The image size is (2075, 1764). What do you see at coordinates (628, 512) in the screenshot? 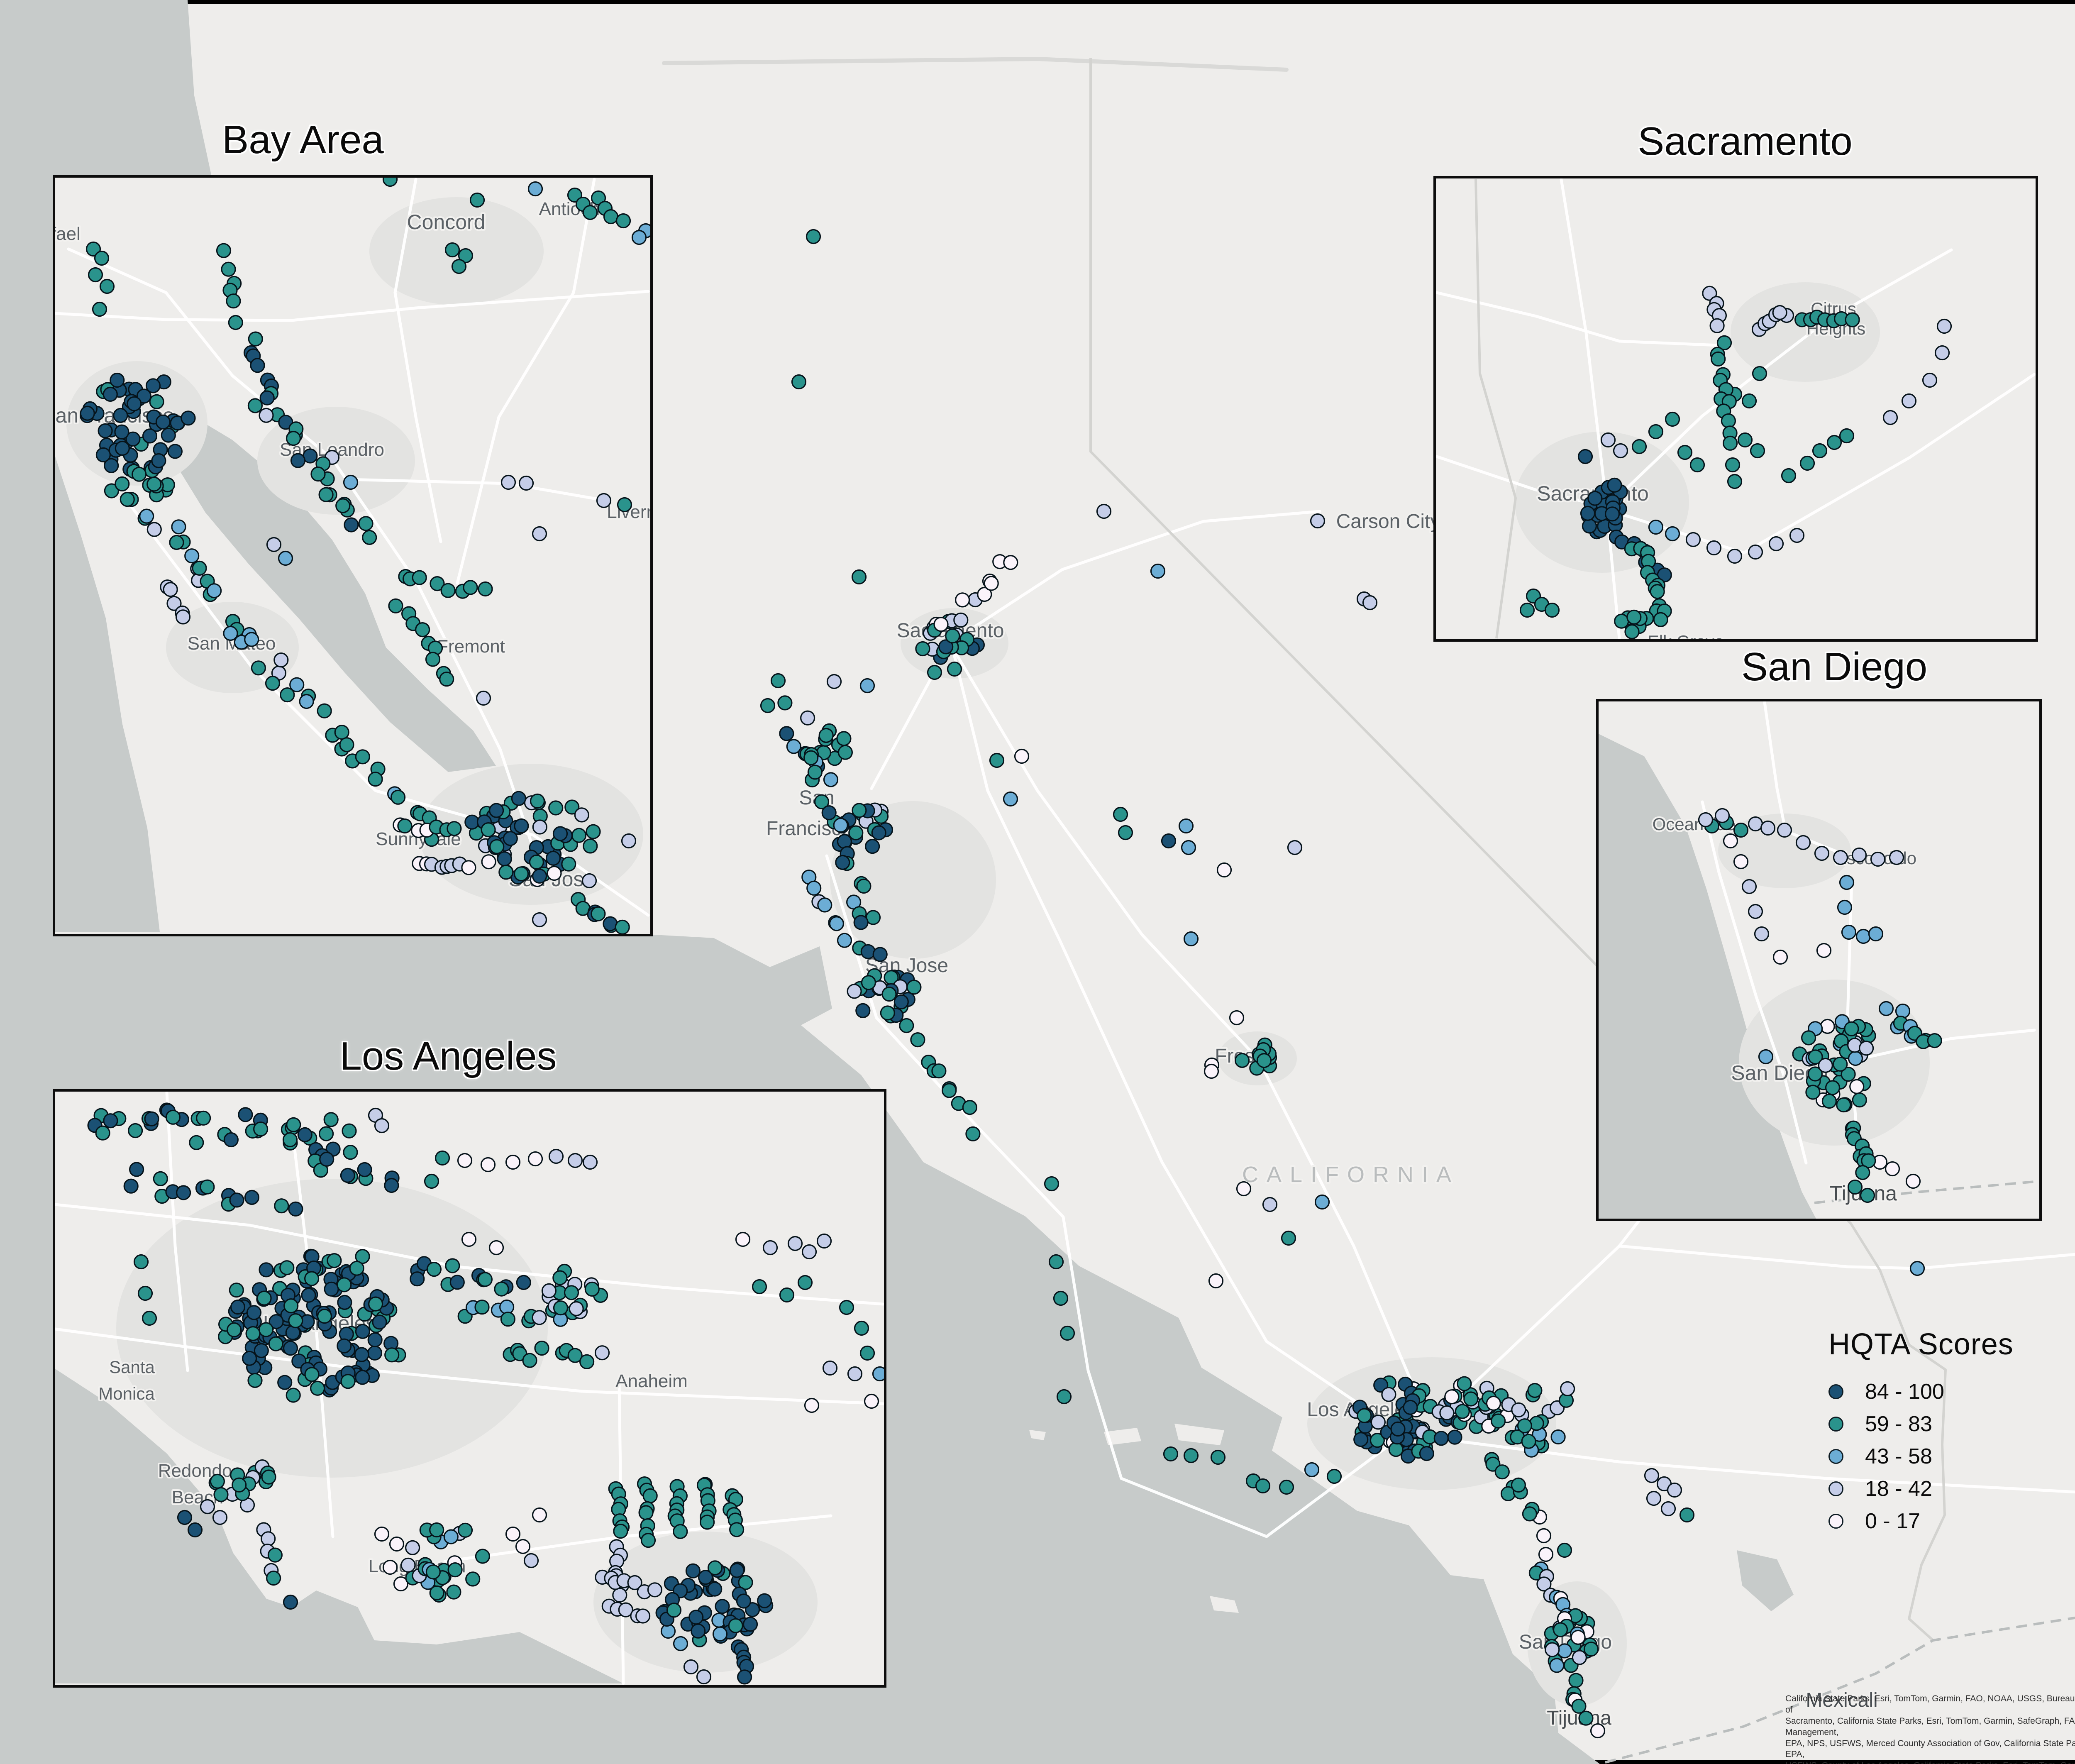
I see `place-label: Livermore` at bounding box center [628, 512].